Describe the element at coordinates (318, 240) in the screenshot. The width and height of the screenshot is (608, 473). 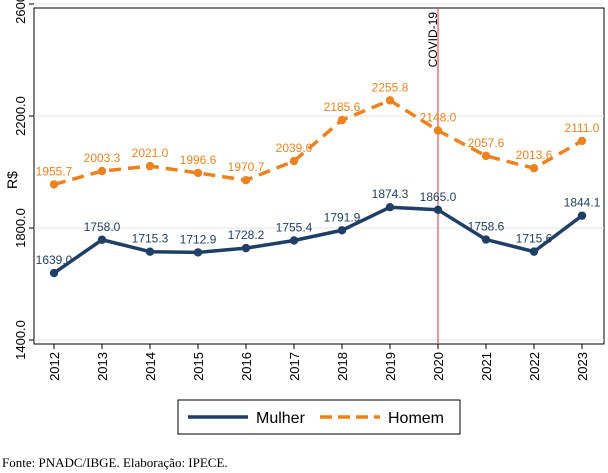
I see `series-line-mulher` at that location.